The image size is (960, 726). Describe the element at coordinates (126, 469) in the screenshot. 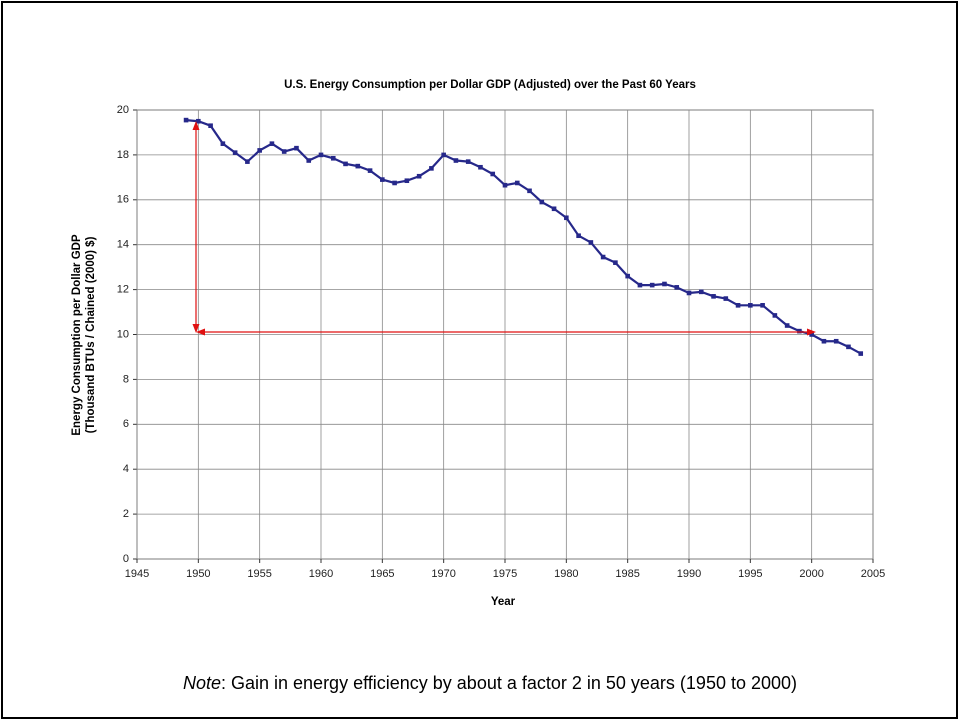

I see `y-tick-label: 4` at that location.